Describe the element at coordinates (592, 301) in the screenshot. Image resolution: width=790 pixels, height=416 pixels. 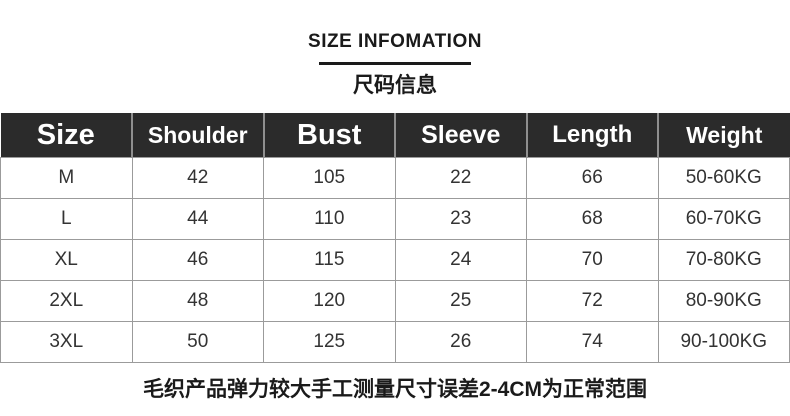
I see `cell-length: 72` at that location.